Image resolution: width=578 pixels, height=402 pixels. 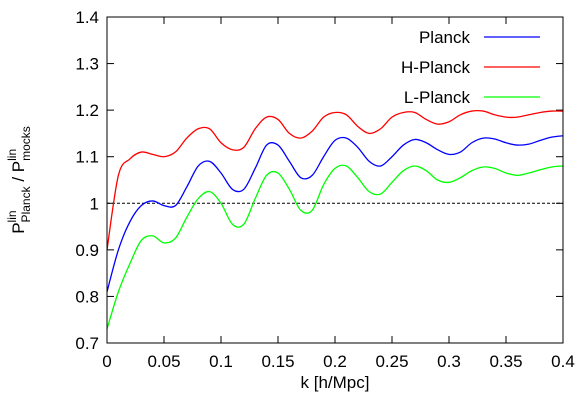 What do you see at coordinates (277, 361) in the screenshot?
I see `x-tick-label: 0.15` at bounding box center [277, 361].